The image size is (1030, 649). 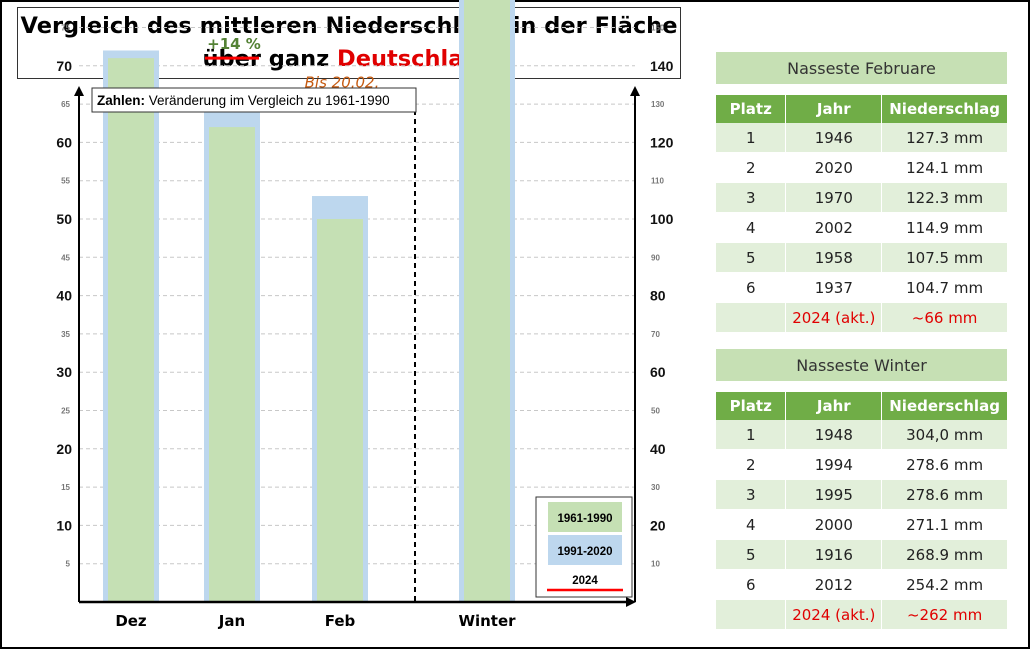 I want to click on left-tick-label: 10, so click(x=64, y=525).